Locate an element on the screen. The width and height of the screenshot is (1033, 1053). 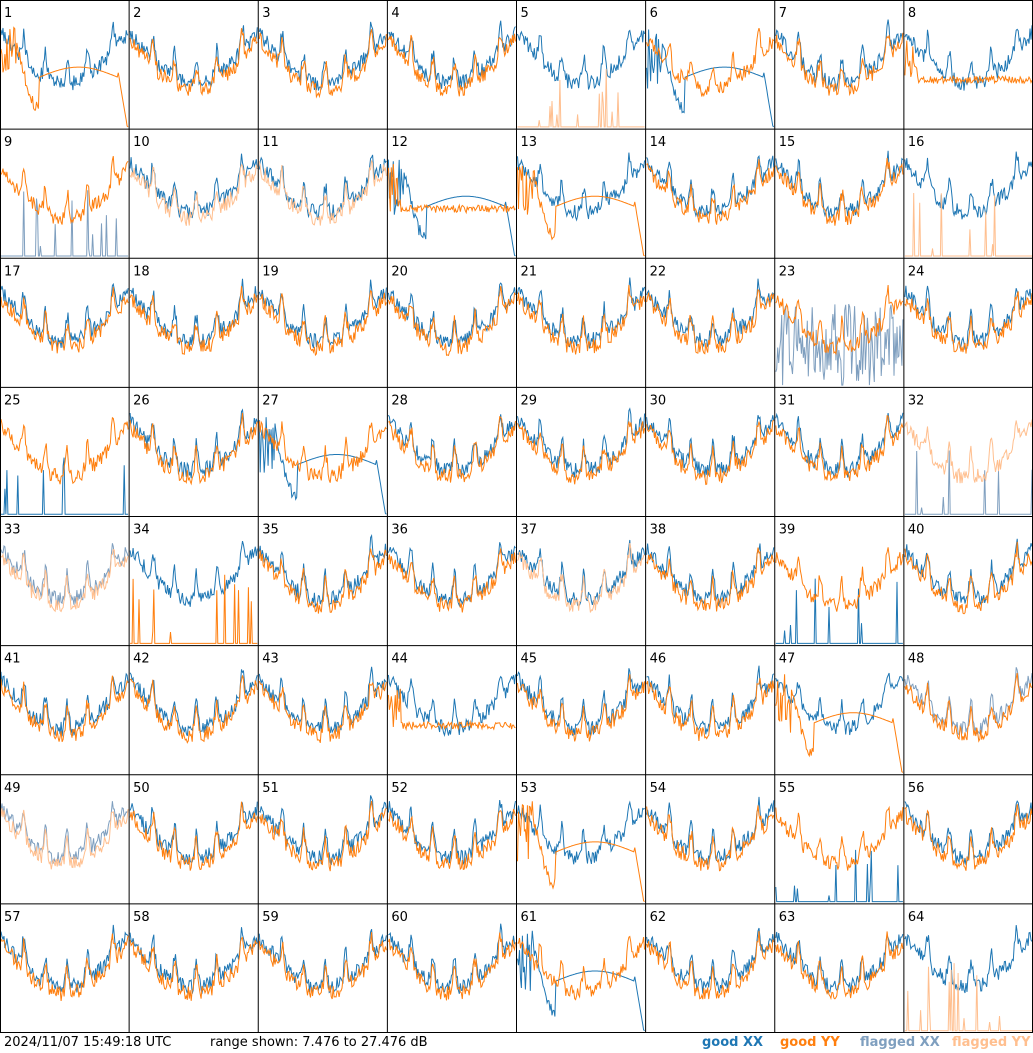
panel-62: 62 is located at coordinates (710, 968).